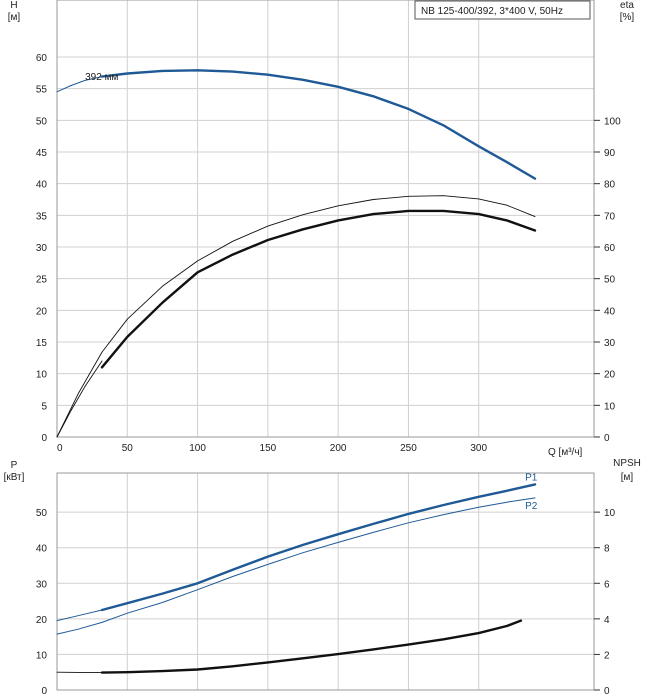 The image size is (658, 700). I want to click on top-right-axis-unit: [%], so click(627, 17).